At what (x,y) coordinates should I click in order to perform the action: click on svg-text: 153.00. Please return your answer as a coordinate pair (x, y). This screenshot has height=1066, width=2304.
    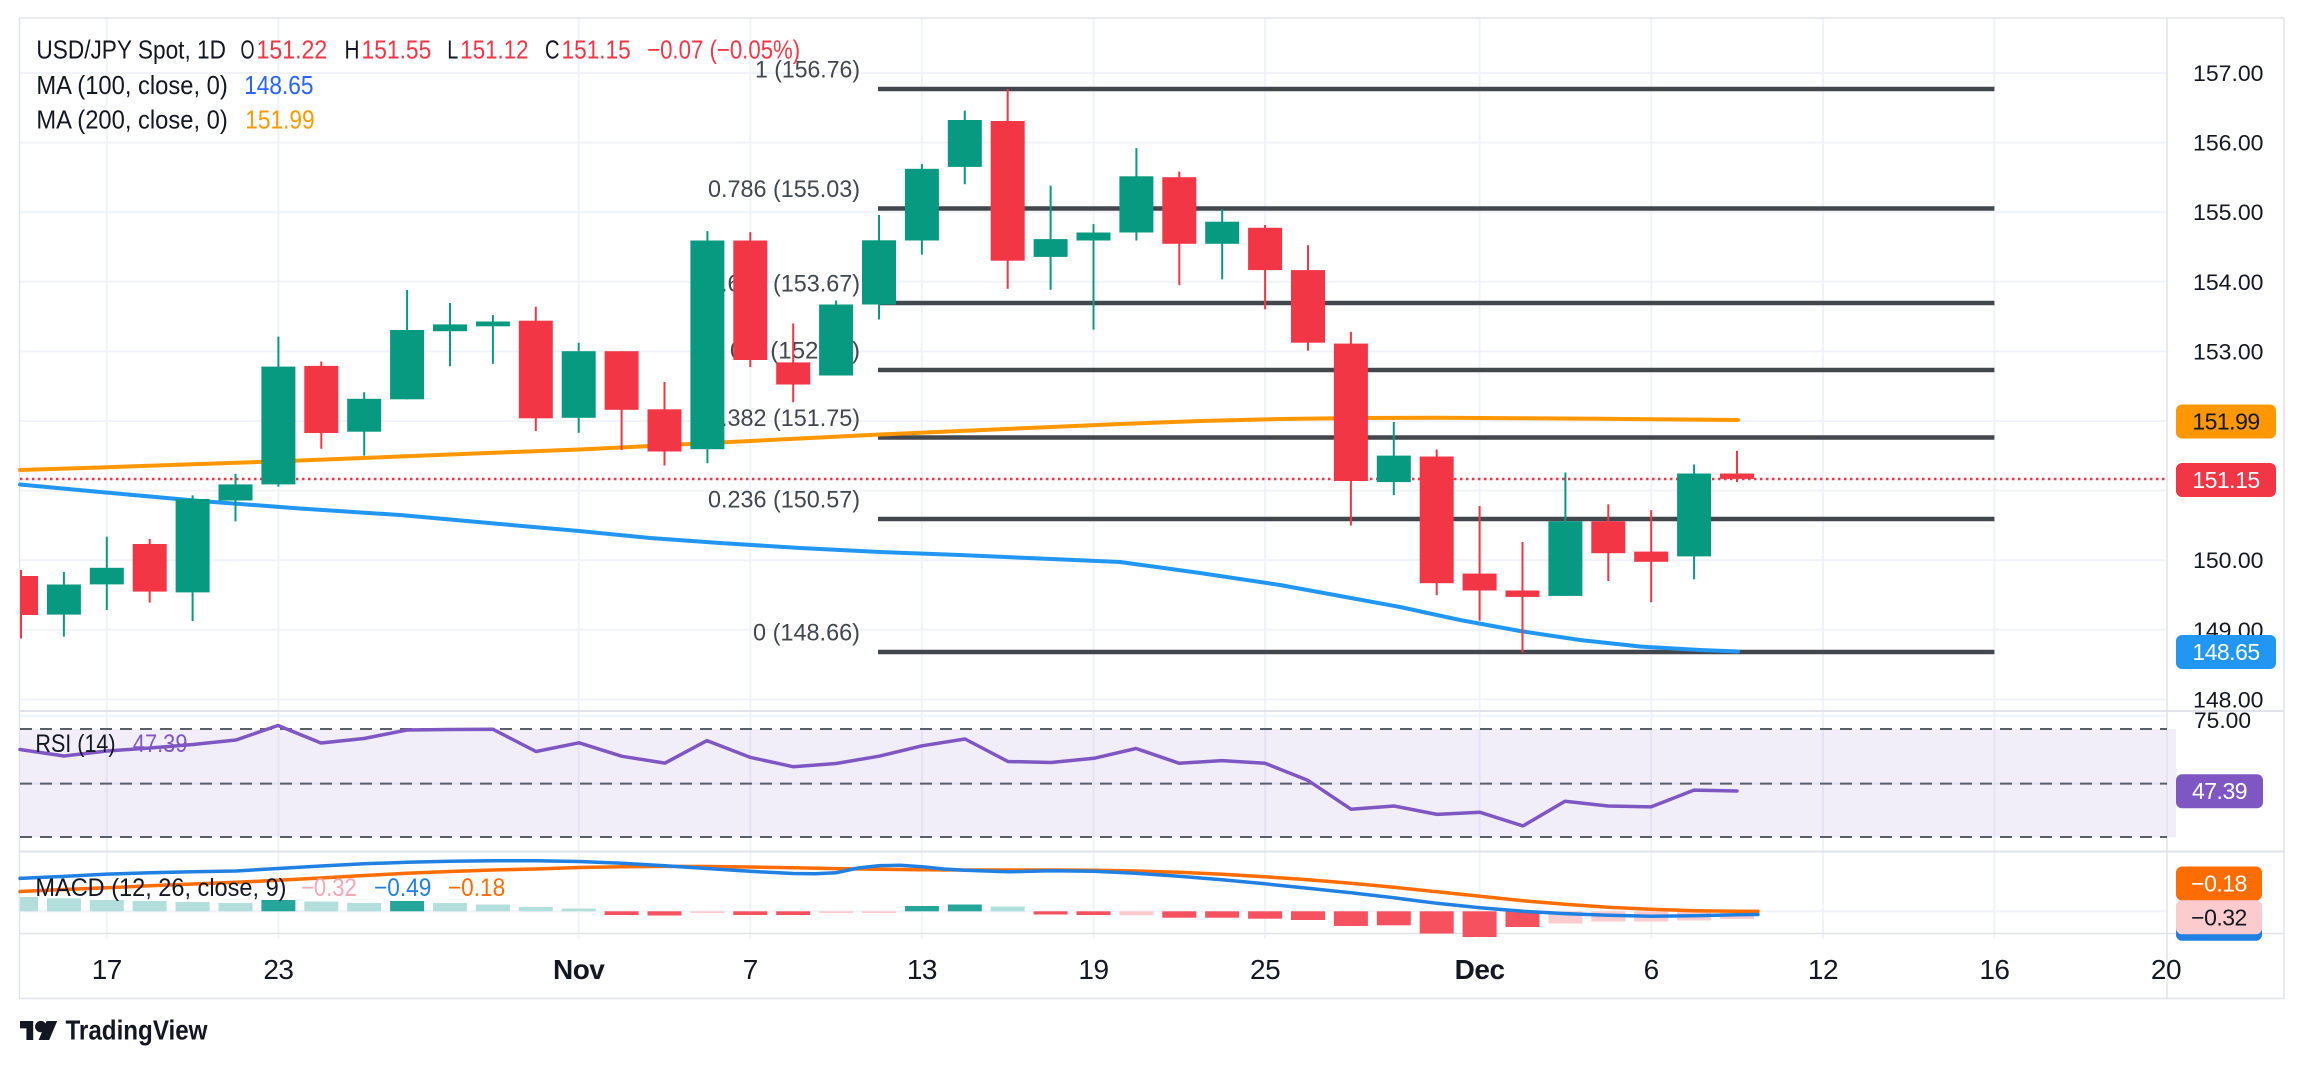
    Looking at the image, I should click on (2228, 351).